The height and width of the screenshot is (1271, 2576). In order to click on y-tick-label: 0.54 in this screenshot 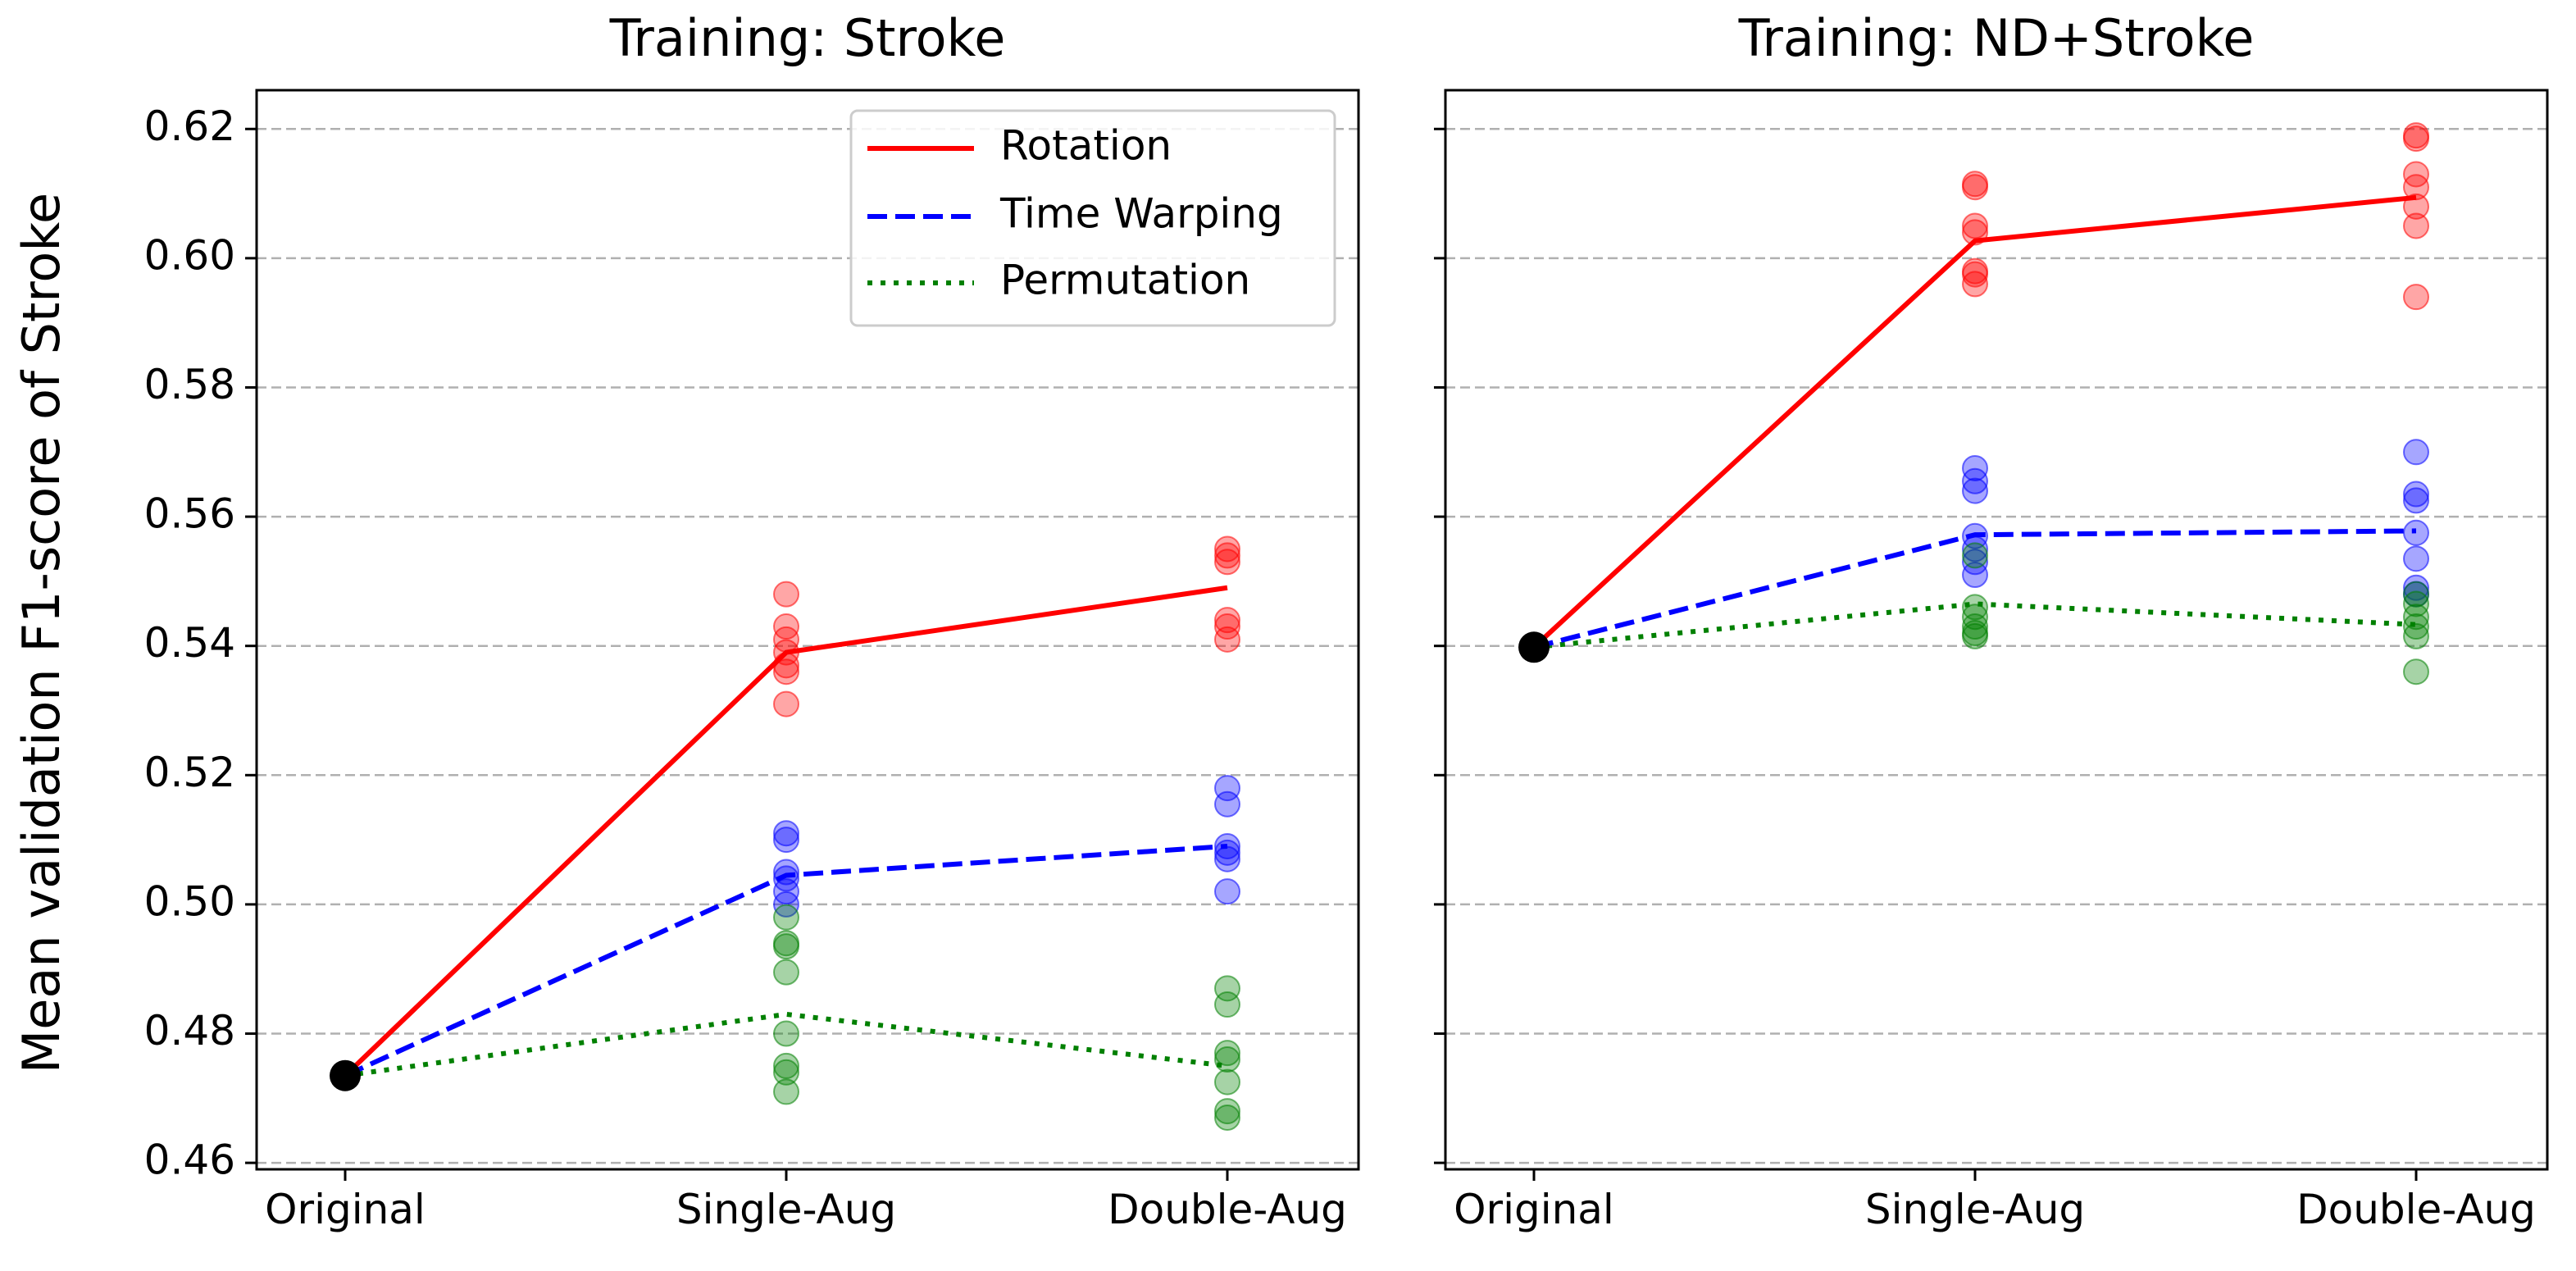, I will do `click(190, 643)`.